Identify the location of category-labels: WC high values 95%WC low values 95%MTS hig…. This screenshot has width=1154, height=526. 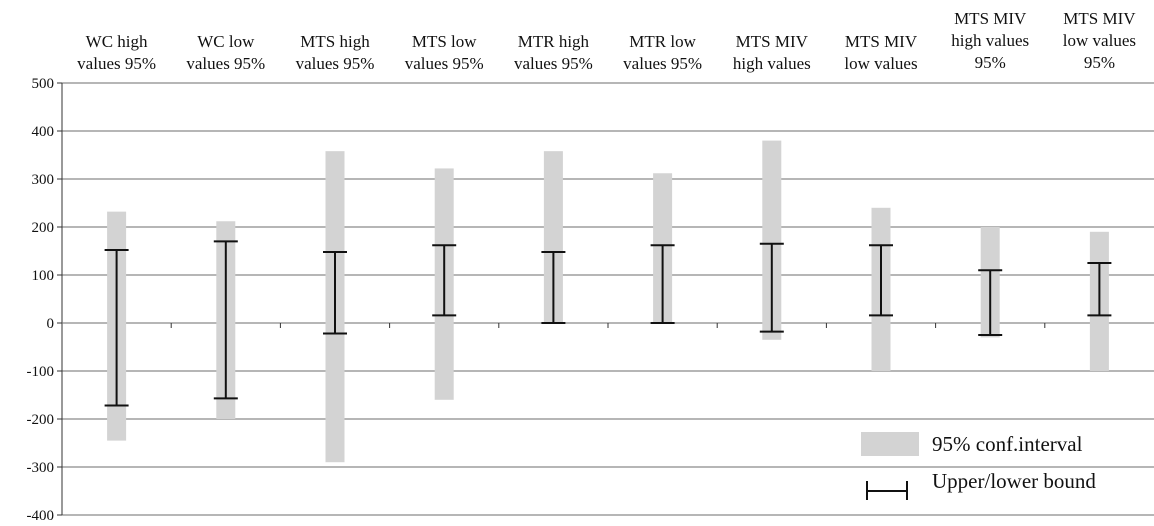
(606, 41).